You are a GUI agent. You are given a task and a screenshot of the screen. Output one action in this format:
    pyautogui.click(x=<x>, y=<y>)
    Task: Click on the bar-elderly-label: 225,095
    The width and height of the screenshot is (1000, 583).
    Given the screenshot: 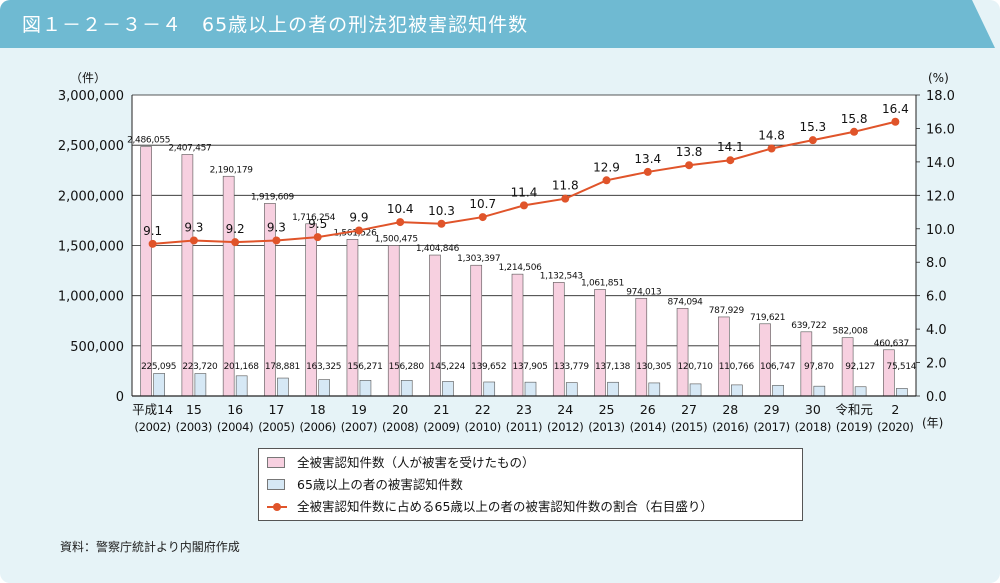 What is the action you would take?
    pyautogui.click(x=158, y=367)
    